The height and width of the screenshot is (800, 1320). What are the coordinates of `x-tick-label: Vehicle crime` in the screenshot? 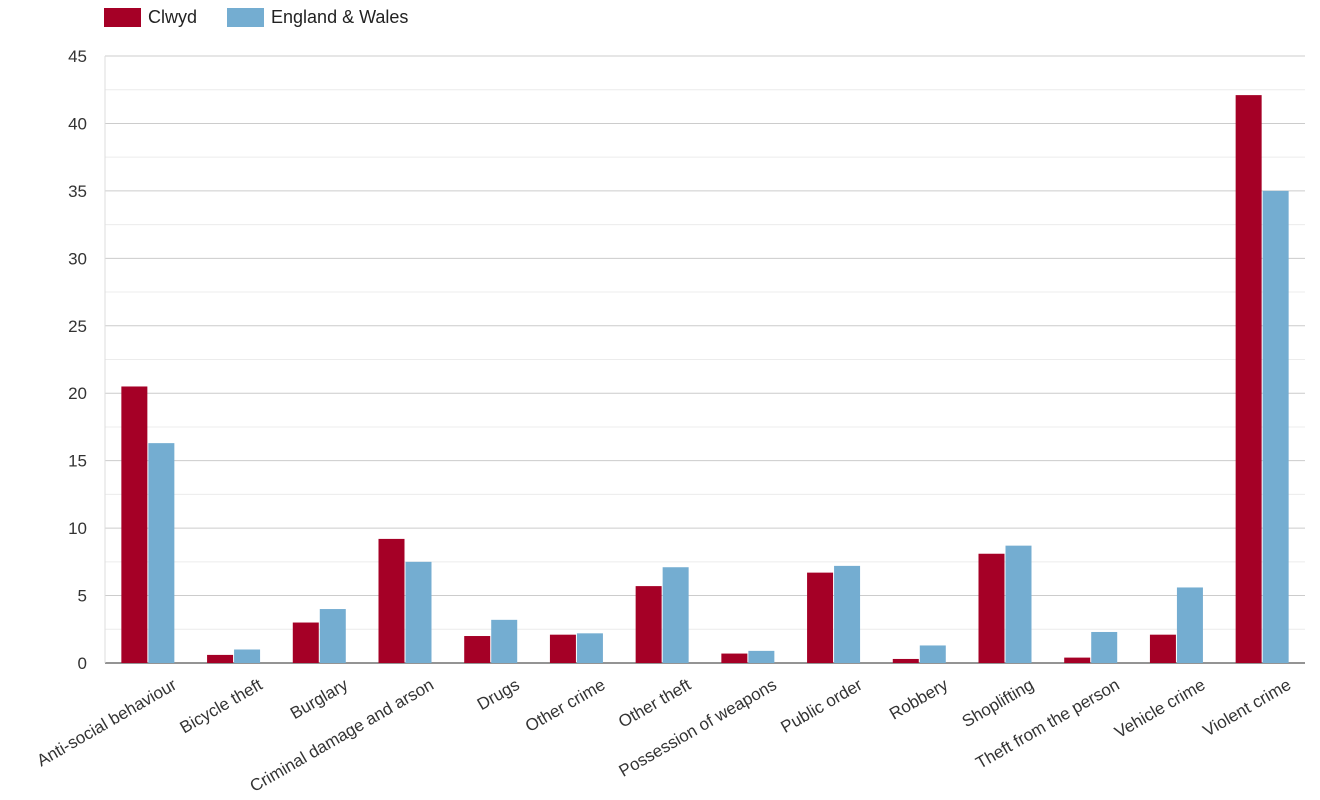 It's located at (1159, 708).